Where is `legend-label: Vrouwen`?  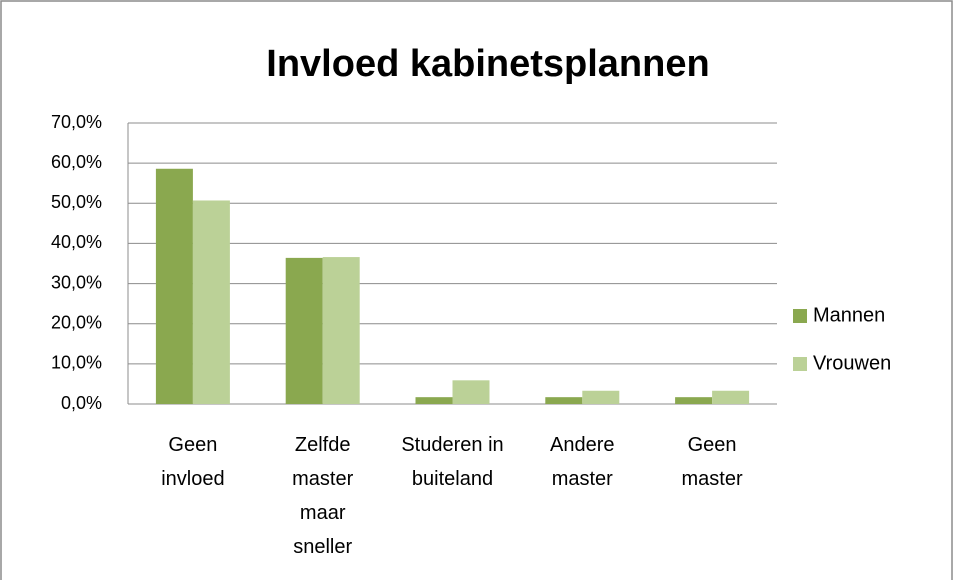
legend-label: Vrouwen is located at coordinates (852, 363).